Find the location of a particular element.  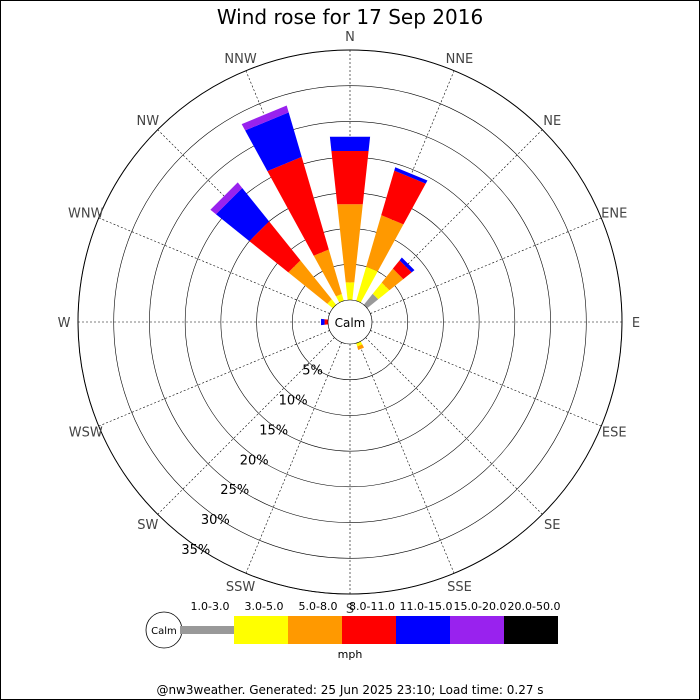

bar-nne-5.0-8.0 is located at coordinates (385, 243).